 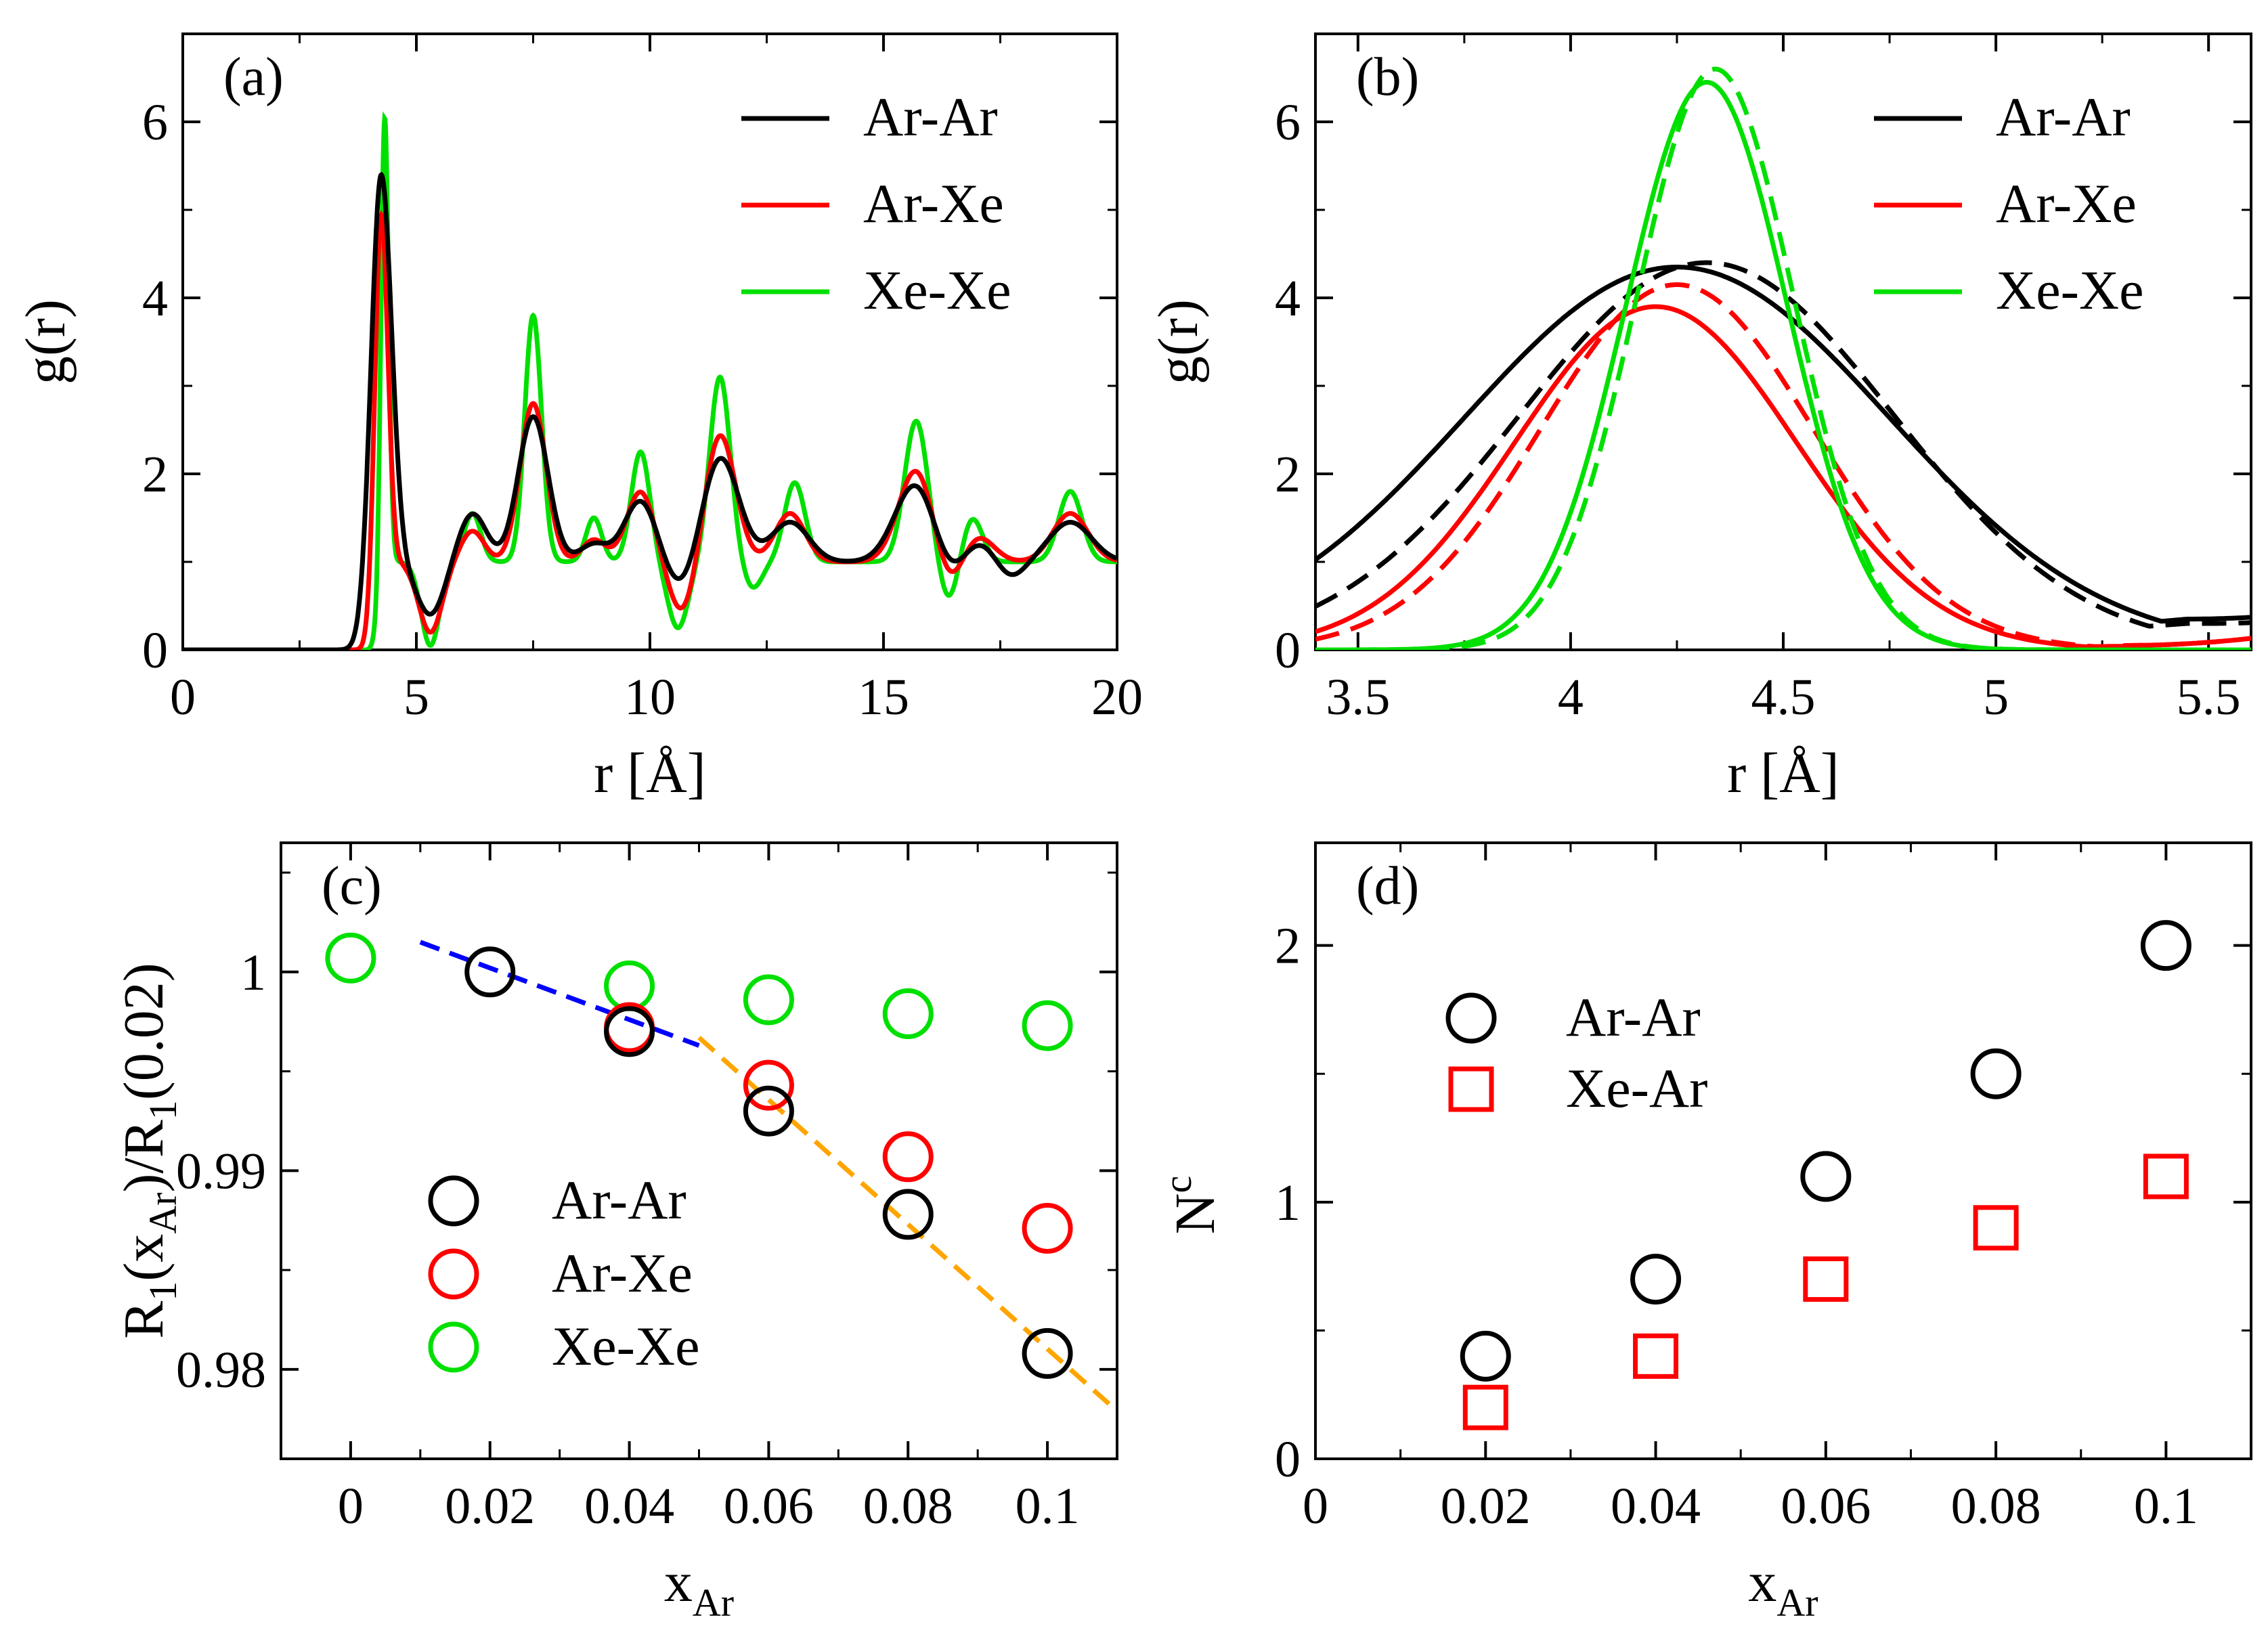 What do you see at coordinates (1571, 697) in the screenshot?
I see `x-tick-label: 4` at bounding box center [1571, 697].